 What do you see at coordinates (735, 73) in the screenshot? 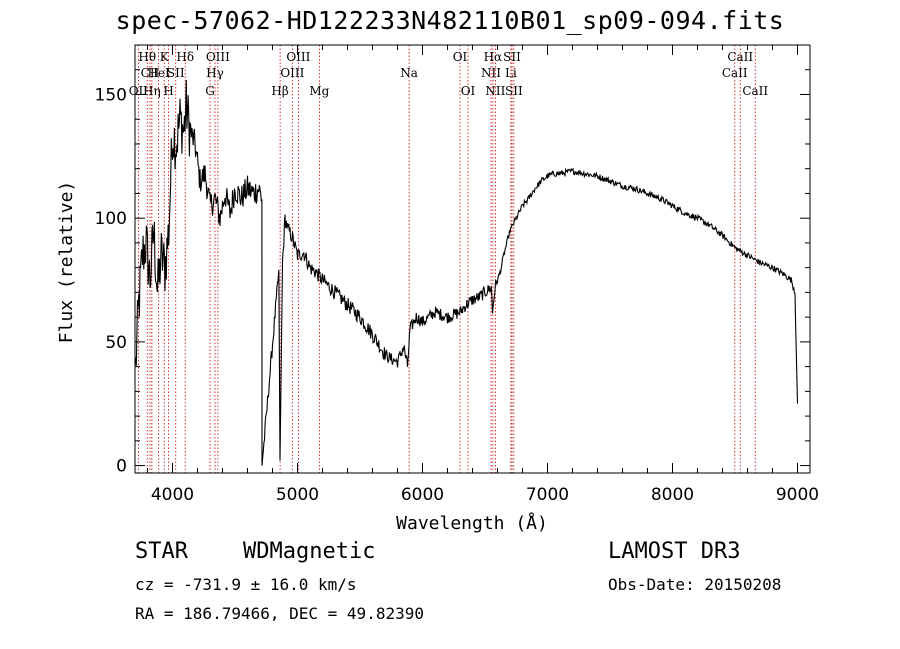
I see `line-label-25: CaII` at bounding box center [735, 73].